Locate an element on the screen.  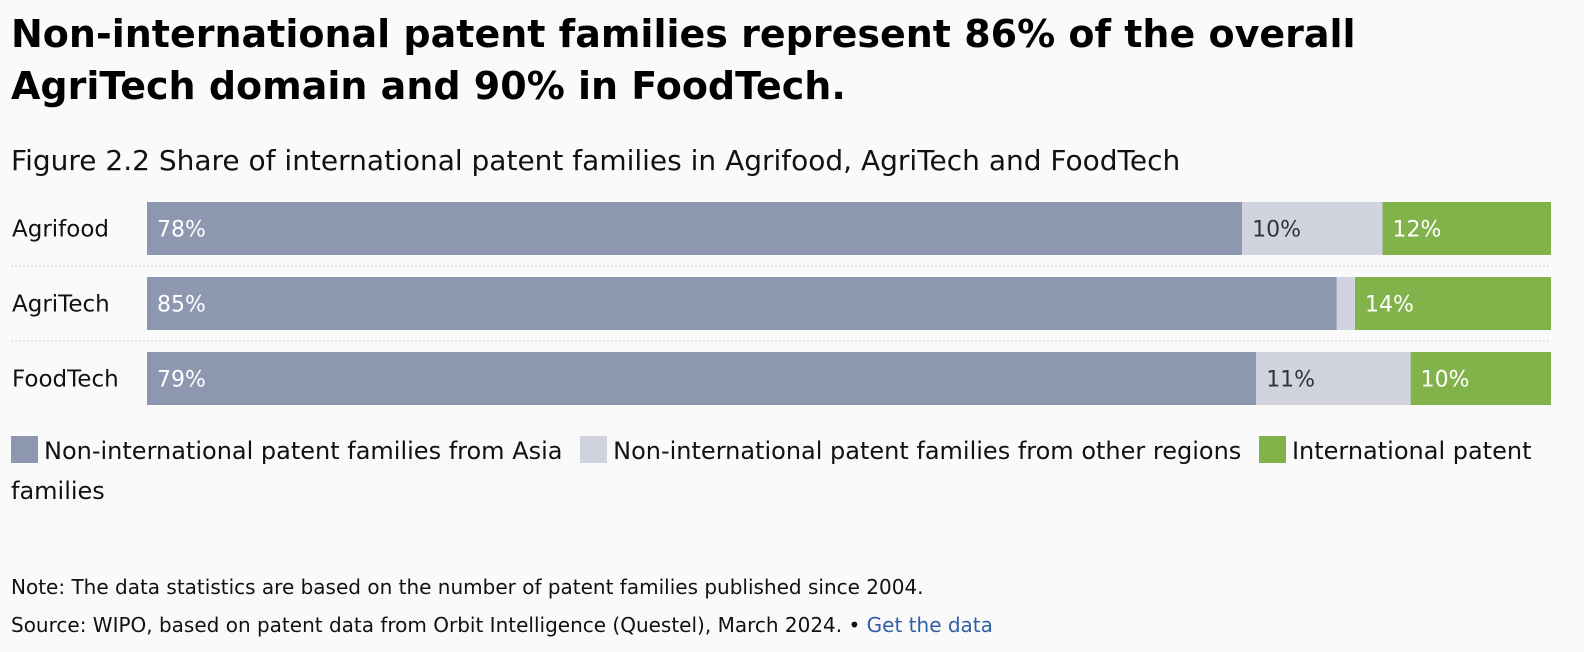
data-label-foodtech-2: 11% is located at coordinates (1290, 380).